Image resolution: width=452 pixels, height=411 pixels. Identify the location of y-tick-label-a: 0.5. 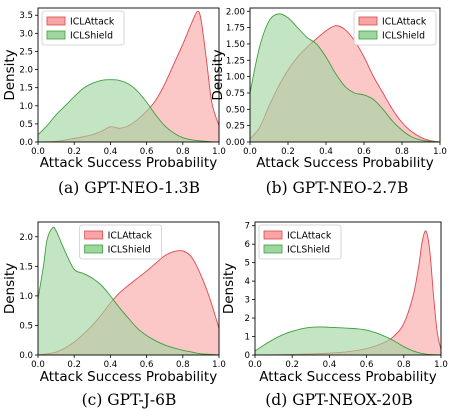
(26, 125).